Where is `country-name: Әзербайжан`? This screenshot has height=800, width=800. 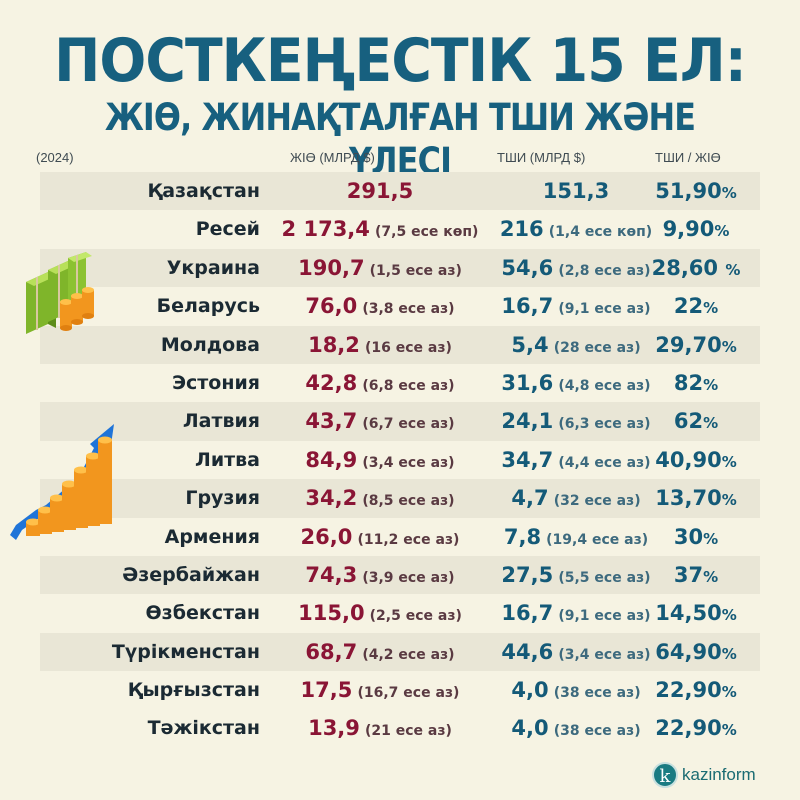
country-name: Әзербайжан is located at coordinates (191, 574).